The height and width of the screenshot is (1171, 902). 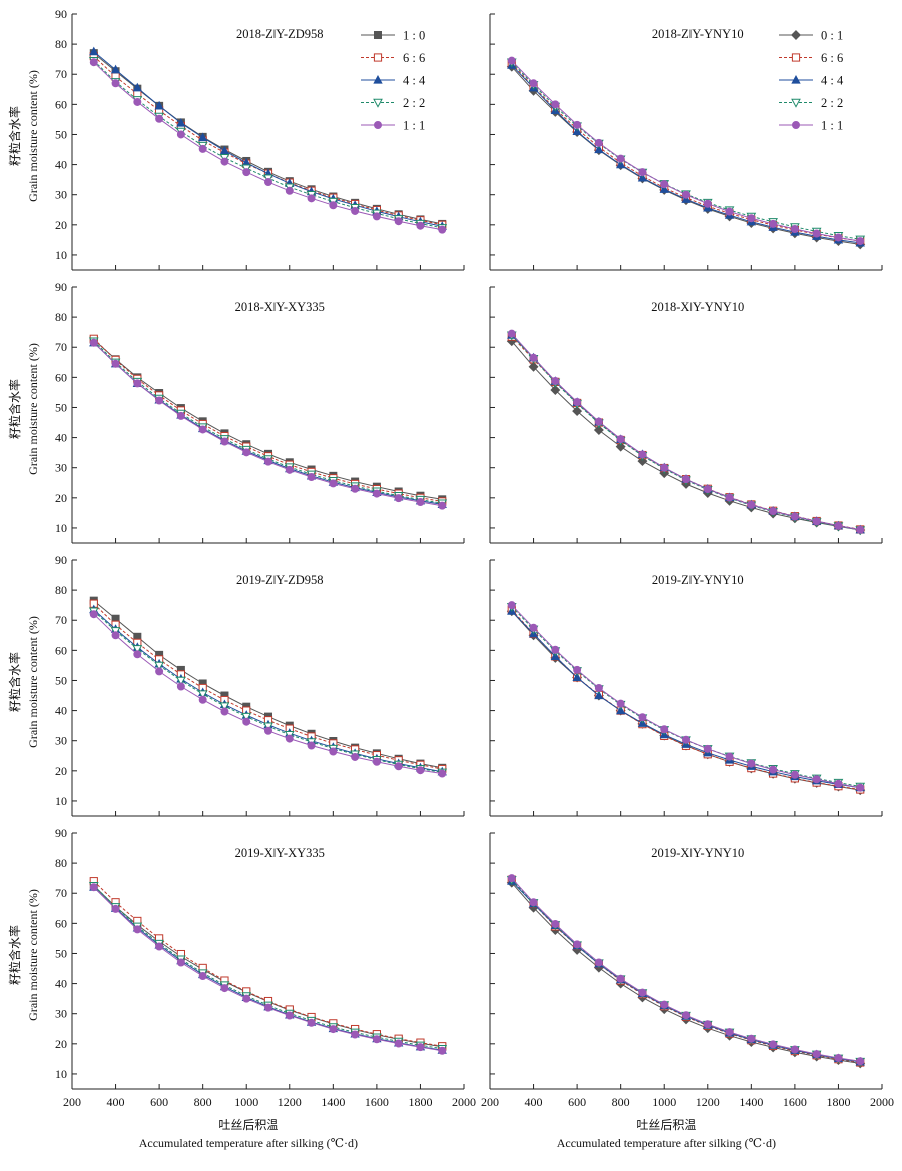 I want to click on y-tick-label: 90, so click(x=61, y=287).